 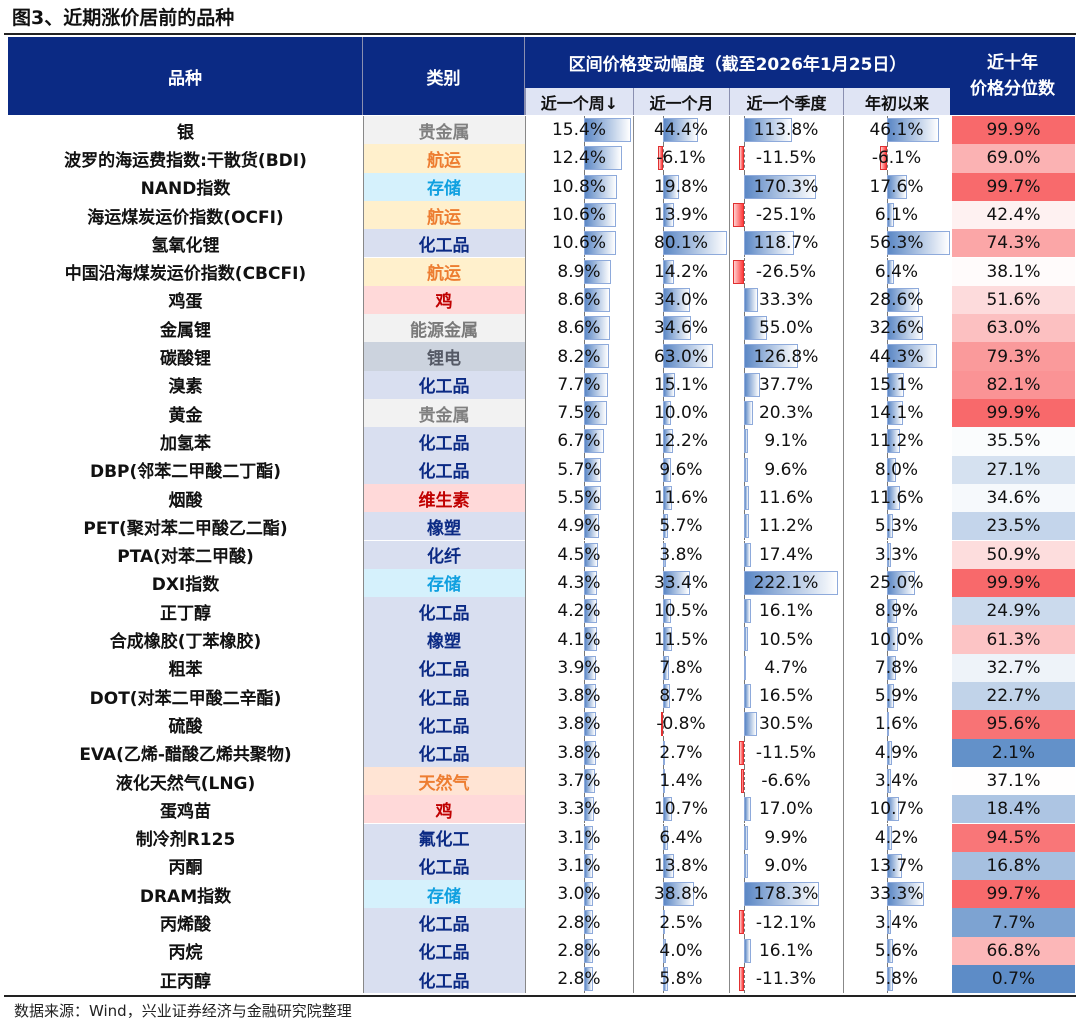 I want to click on quarter-change-value: 17.0%, so click(x=785, y=809).